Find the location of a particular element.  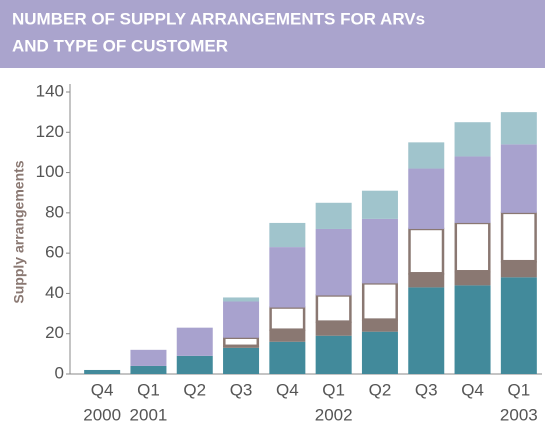

year-label: 2001 is located at coordinates (149, 414).